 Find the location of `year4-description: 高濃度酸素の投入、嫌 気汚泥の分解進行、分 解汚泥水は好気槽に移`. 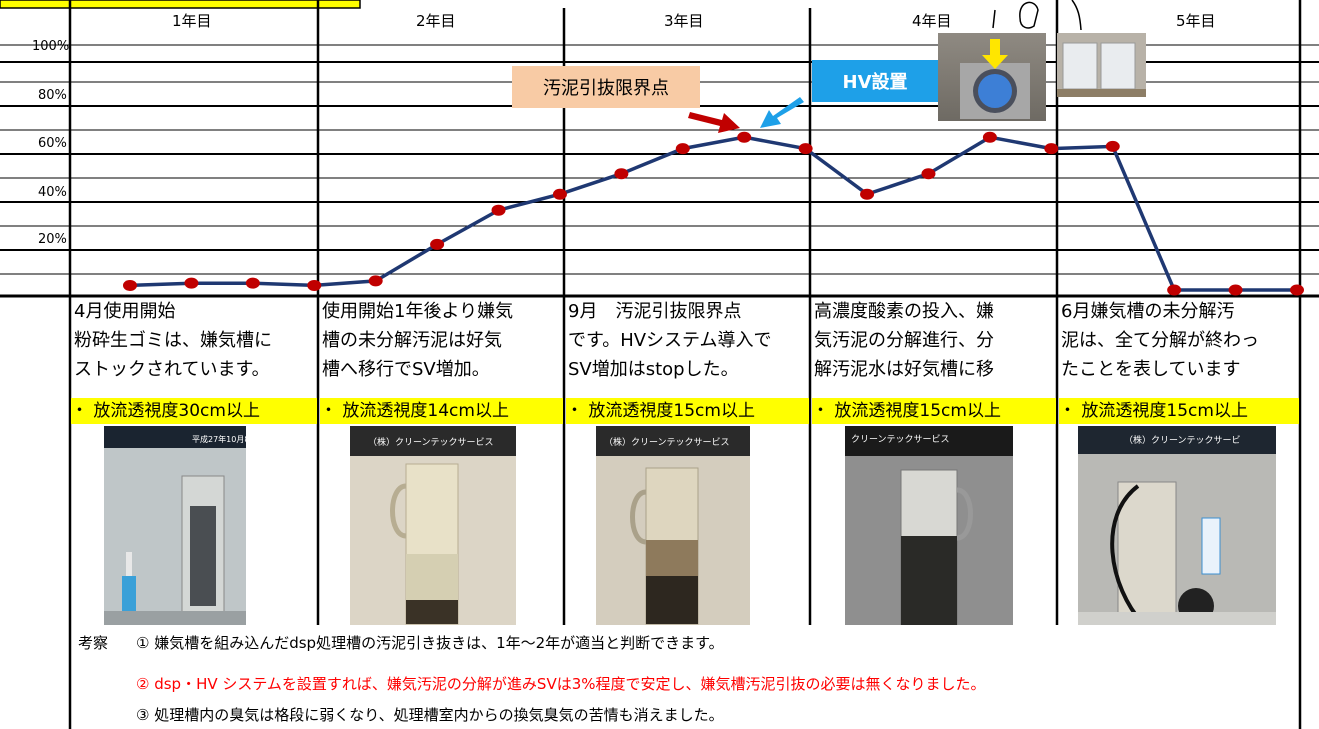

year4-description: 高濃度酸素の投入、嫌 気汚泥の分解進行、分 解汚泥水は好気槽に移 is located at coordinates (904, 340).